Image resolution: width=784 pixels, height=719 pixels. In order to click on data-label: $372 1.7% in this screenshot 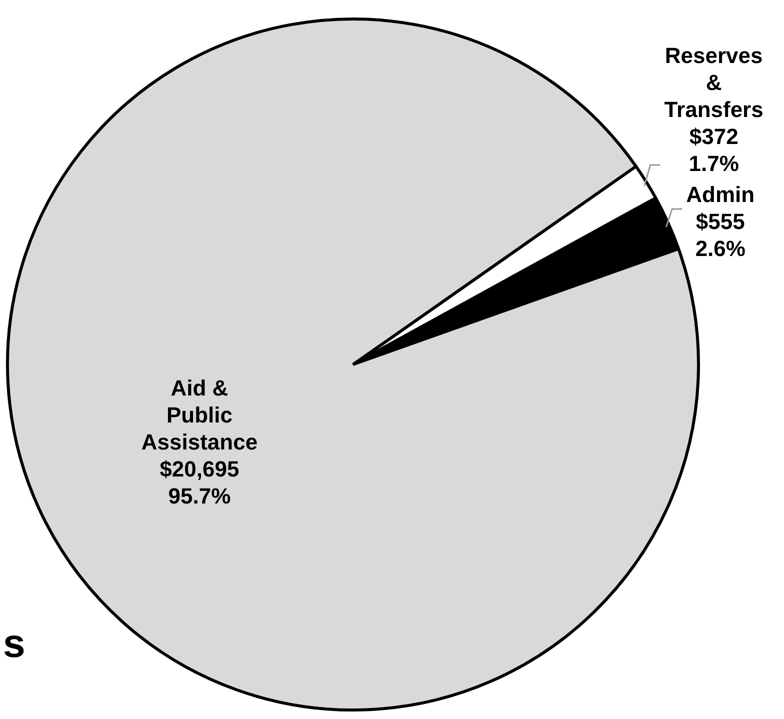, I will do `click(713, 150)`.